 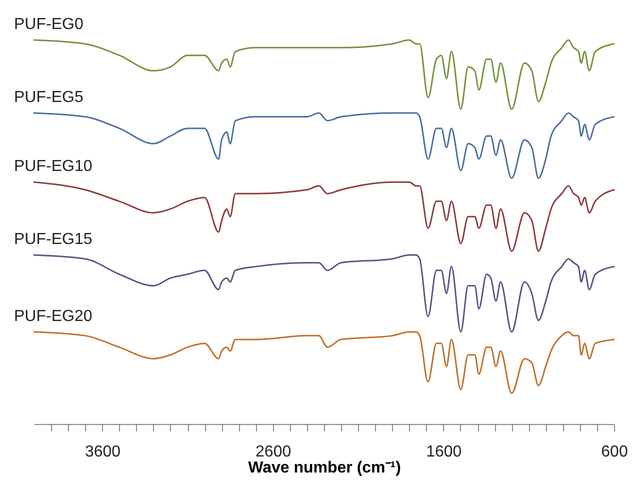 I want to click on x-tick-label: 3600, so click(x=102, y=452).